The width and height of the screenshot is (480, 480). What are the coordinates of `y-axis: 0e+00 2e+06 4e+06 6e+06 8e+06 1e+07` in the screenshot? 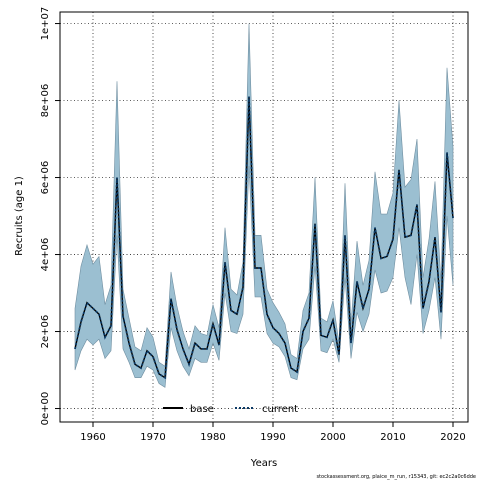 It's located at (50, 216).